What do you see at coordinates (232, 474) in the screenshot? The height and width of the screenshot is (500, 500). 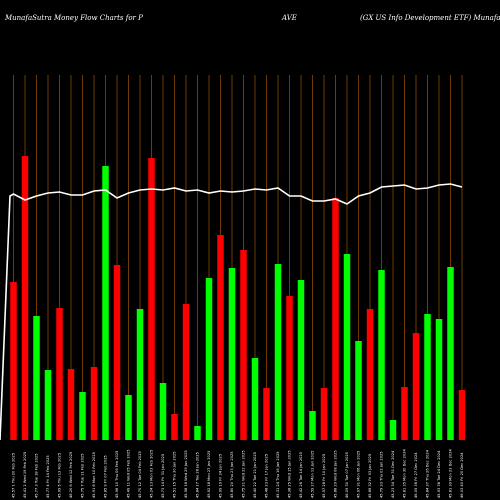 I see `x-tick-label: 45.80 20 Thu 23 Jan 2025` at bounding box center [232, 474].